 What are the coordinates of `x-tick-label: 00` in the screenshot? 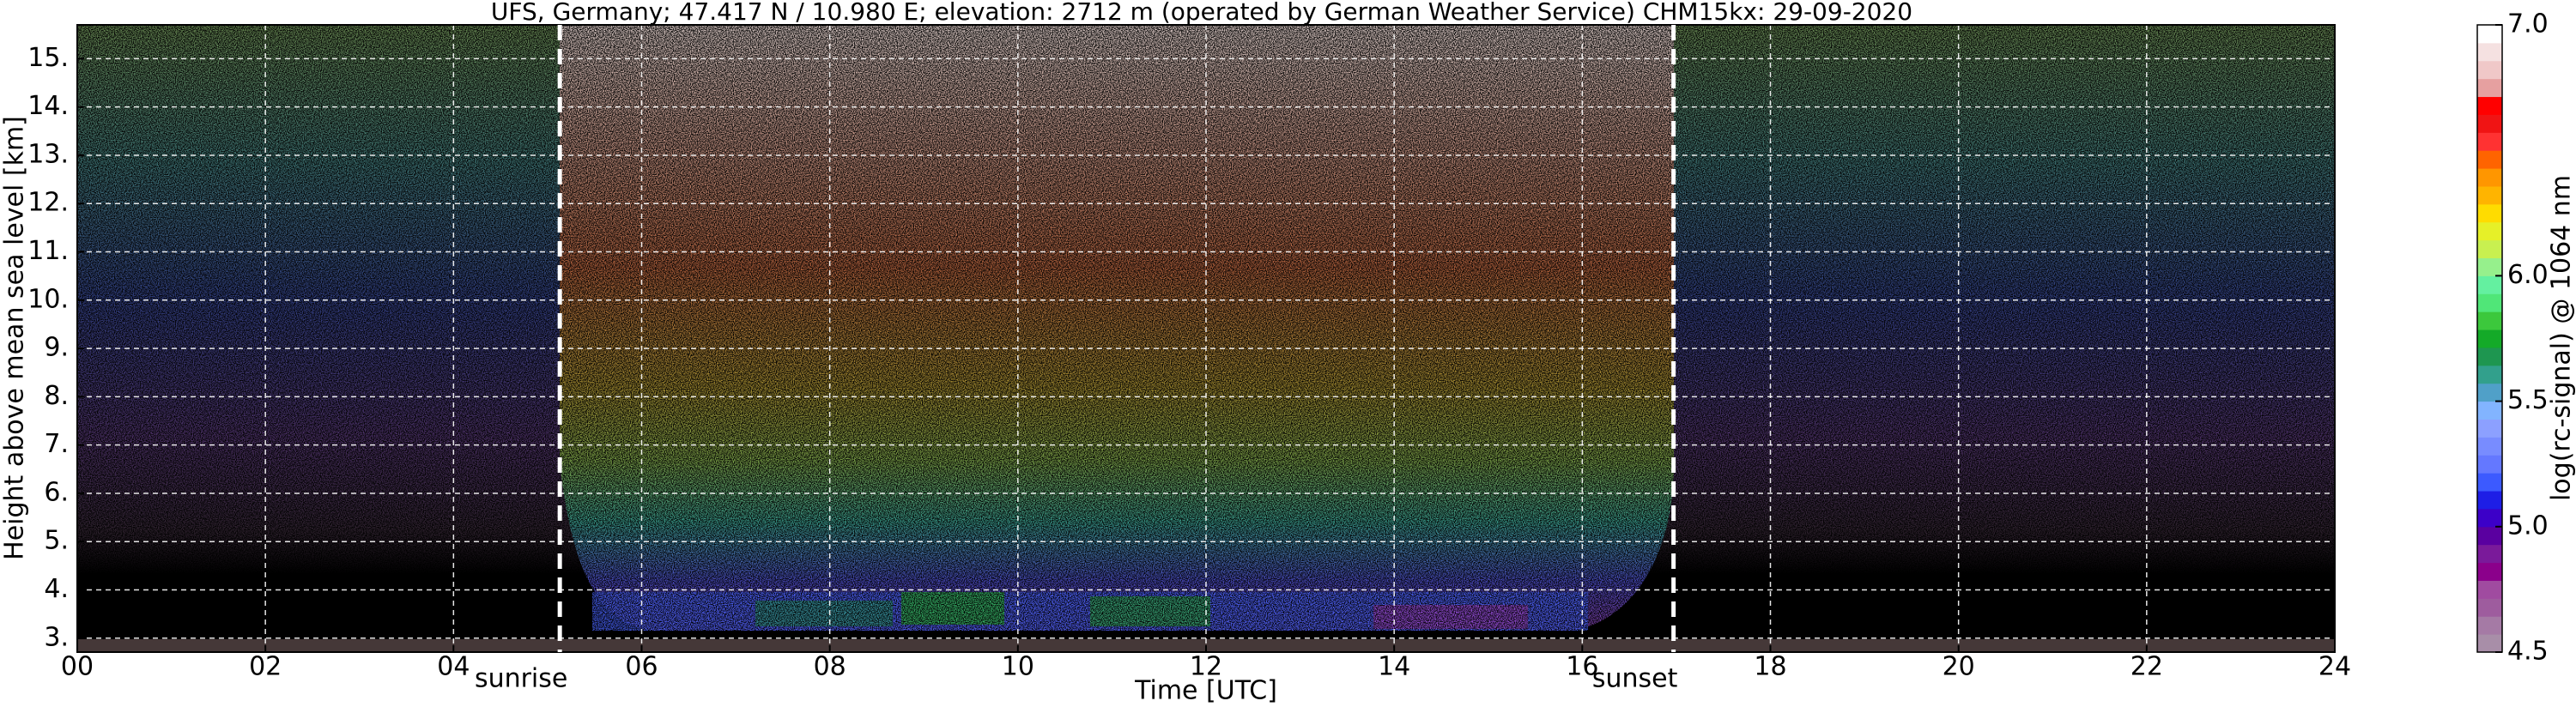 It's located at (77, 667).